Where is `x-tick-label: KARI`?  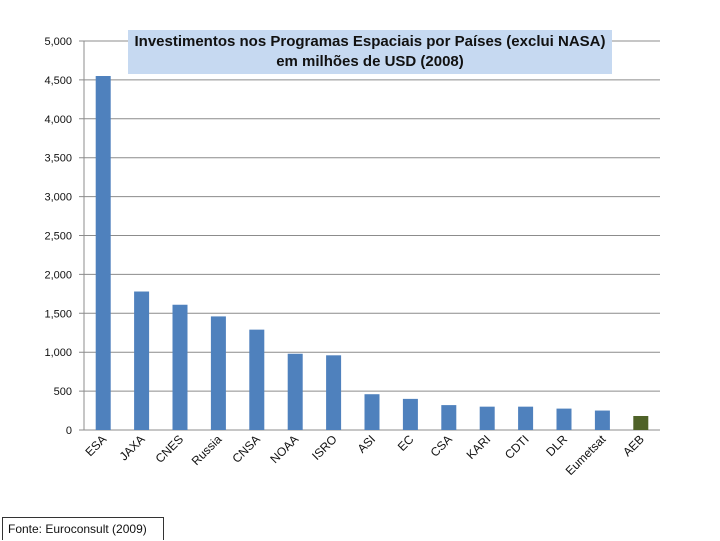
x-tick-label: KARI is located at coordinates (479, 447).